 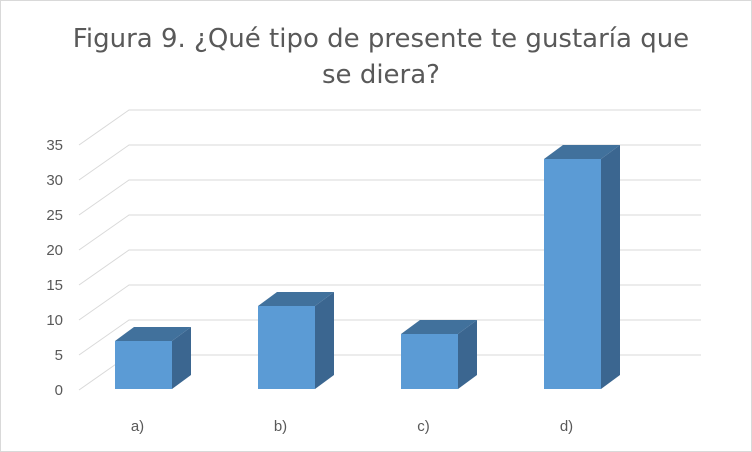 I want to click on x-tick-label: d), so click(x=566, y=426).